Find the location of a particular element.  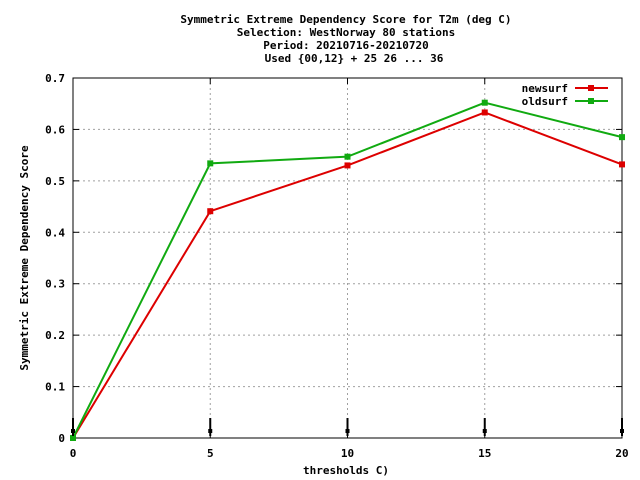

y-tick-label: 0.7 is located at coordinates (55, 78).